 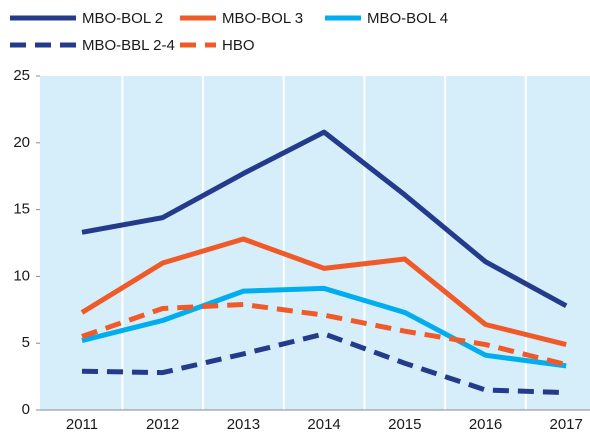 I want to click on y-tick-label: 0, so click(x=26, y=409).